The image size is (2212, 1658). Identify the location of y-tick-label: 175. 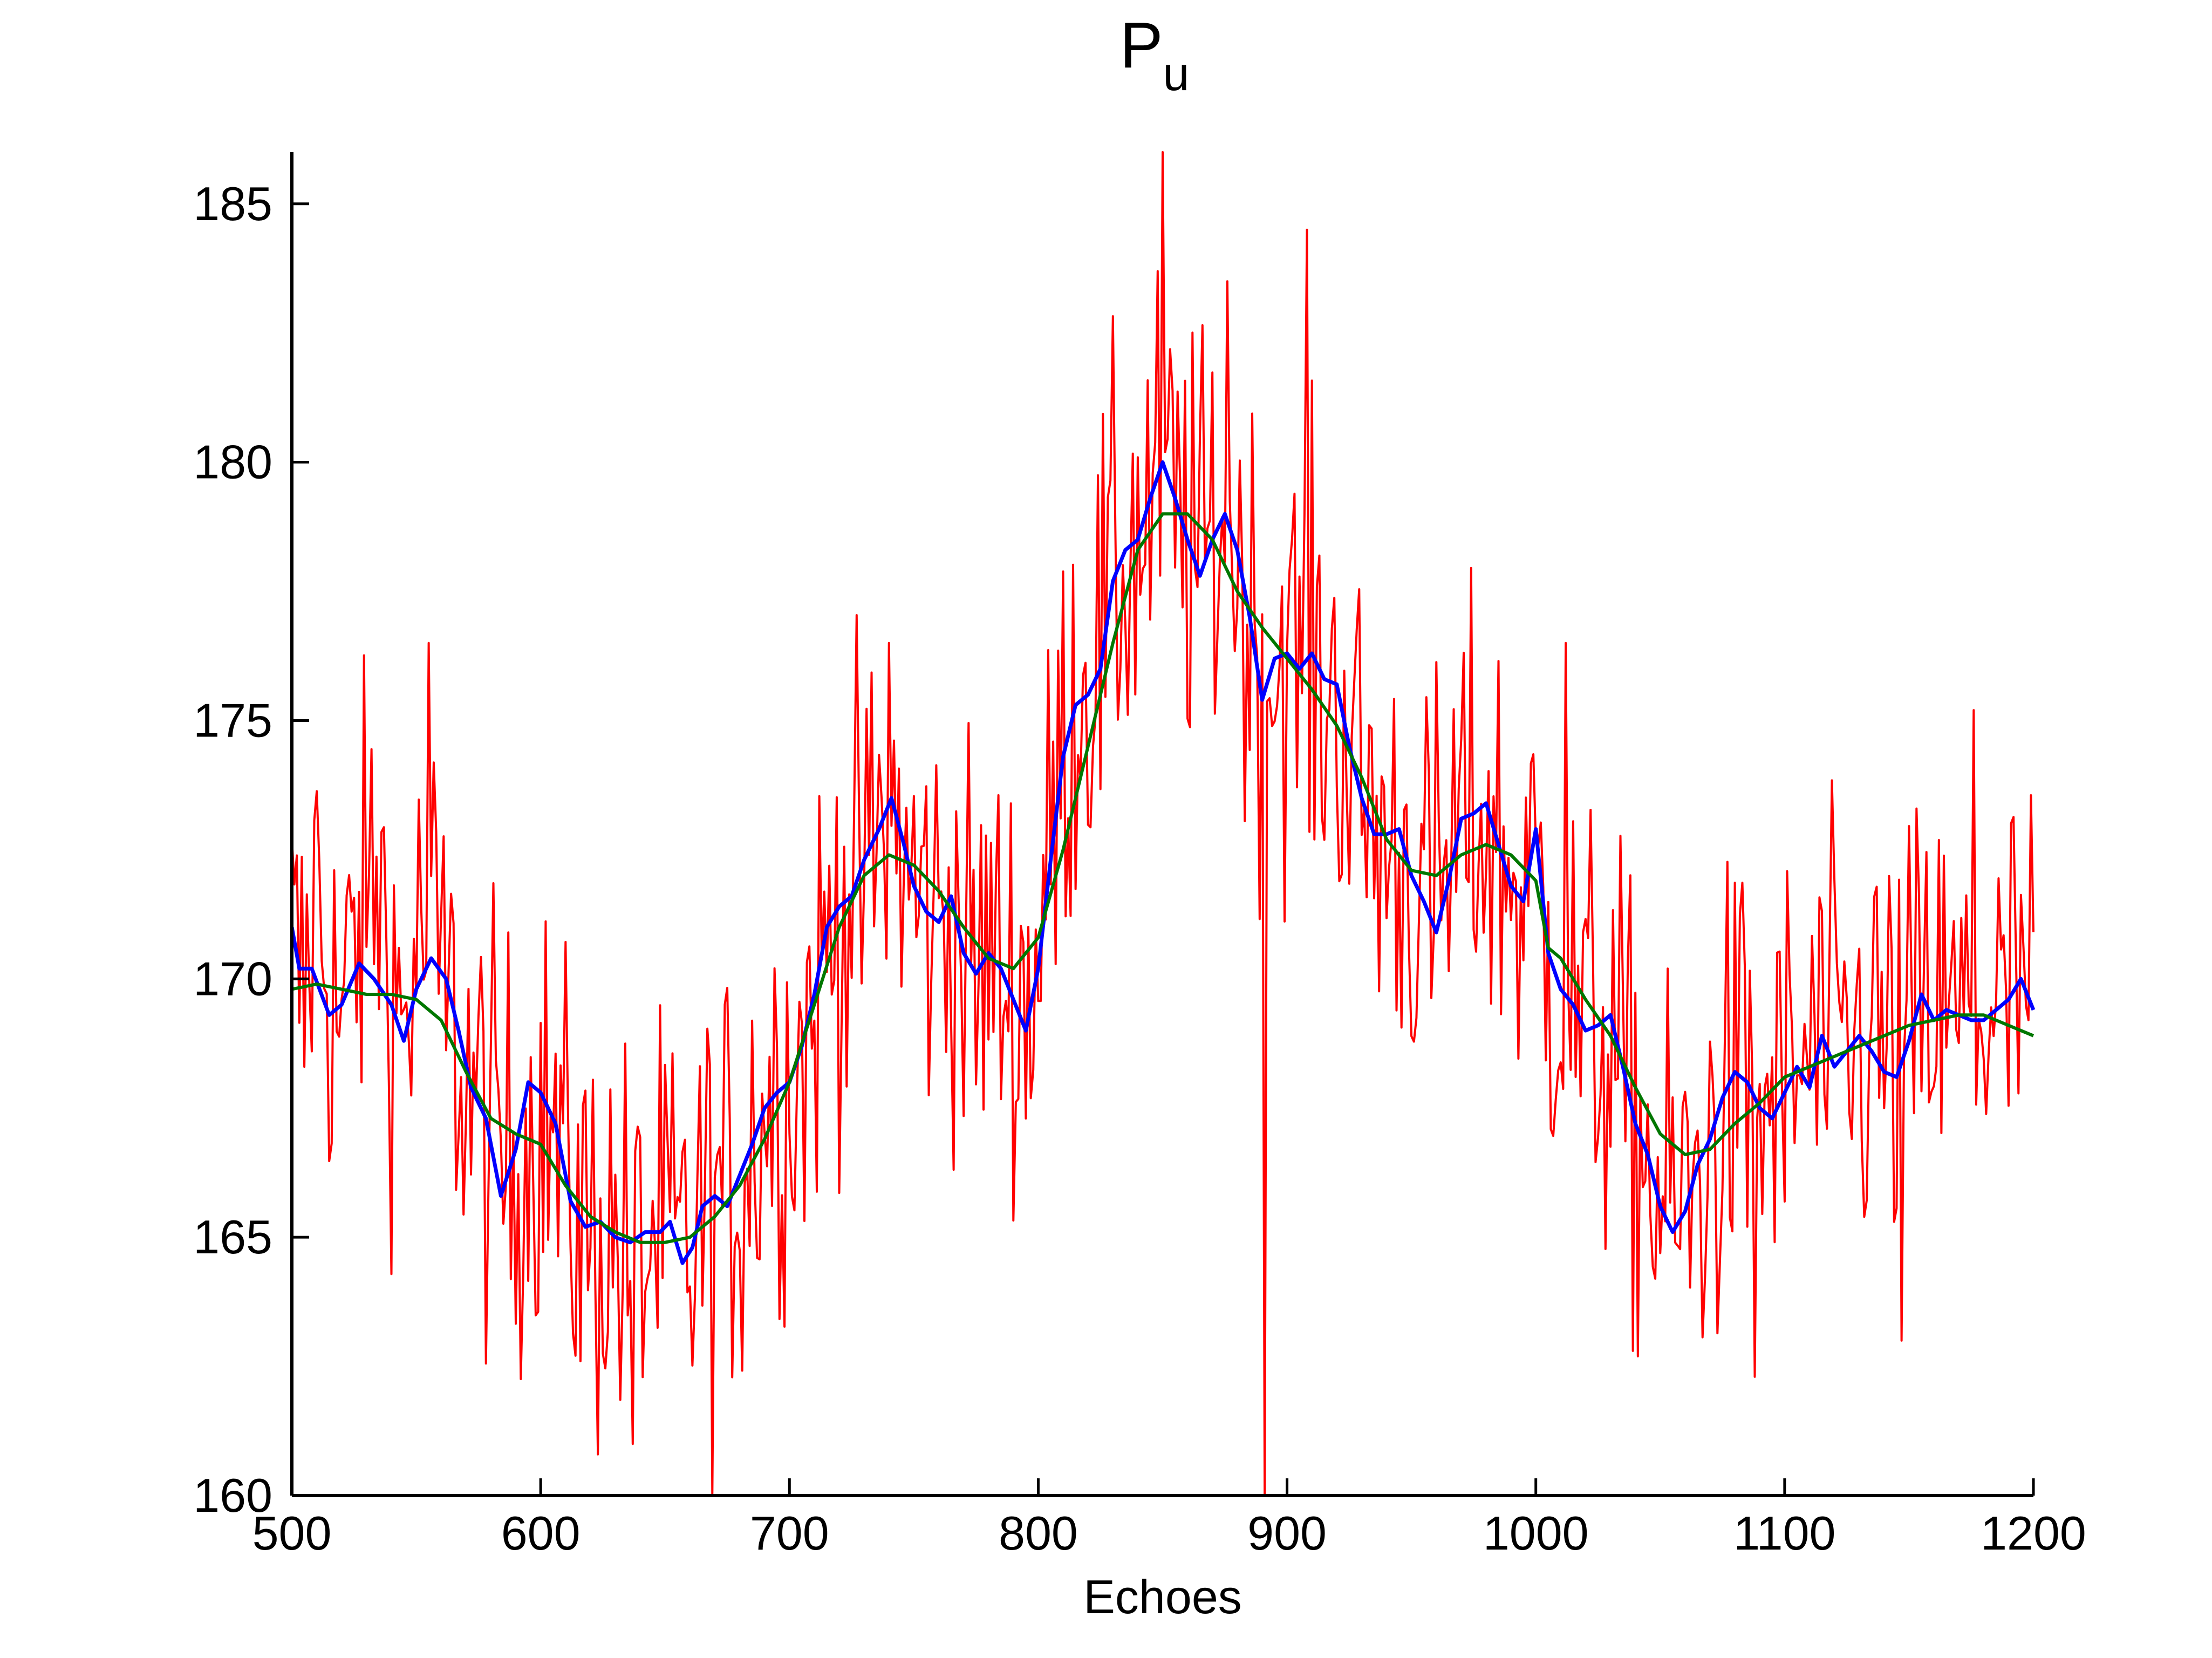
(232, 720).